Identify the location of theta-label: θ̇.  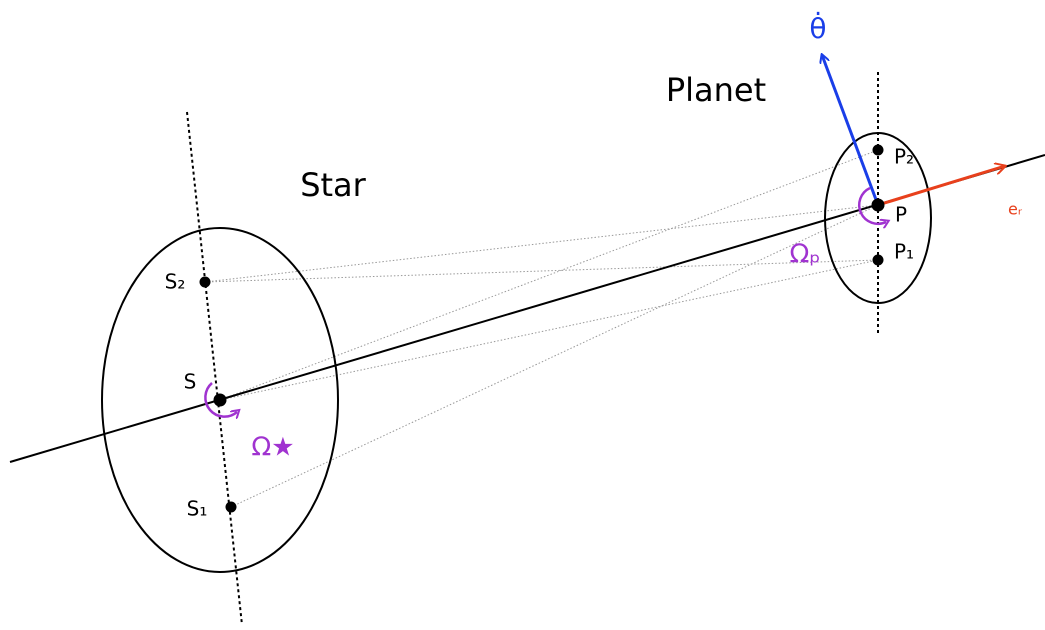
(817, 28).